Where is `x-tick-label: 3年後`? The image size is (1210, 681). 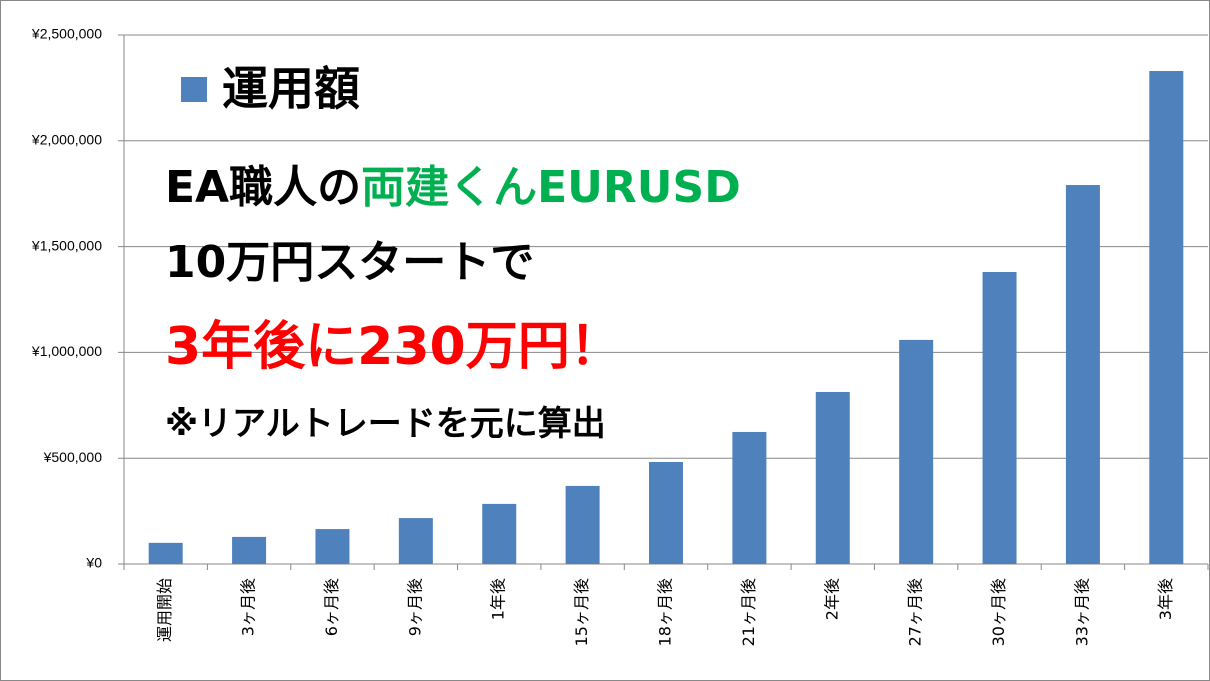 x-tick-label: 3年後 is located at coordinates (1165, 599).